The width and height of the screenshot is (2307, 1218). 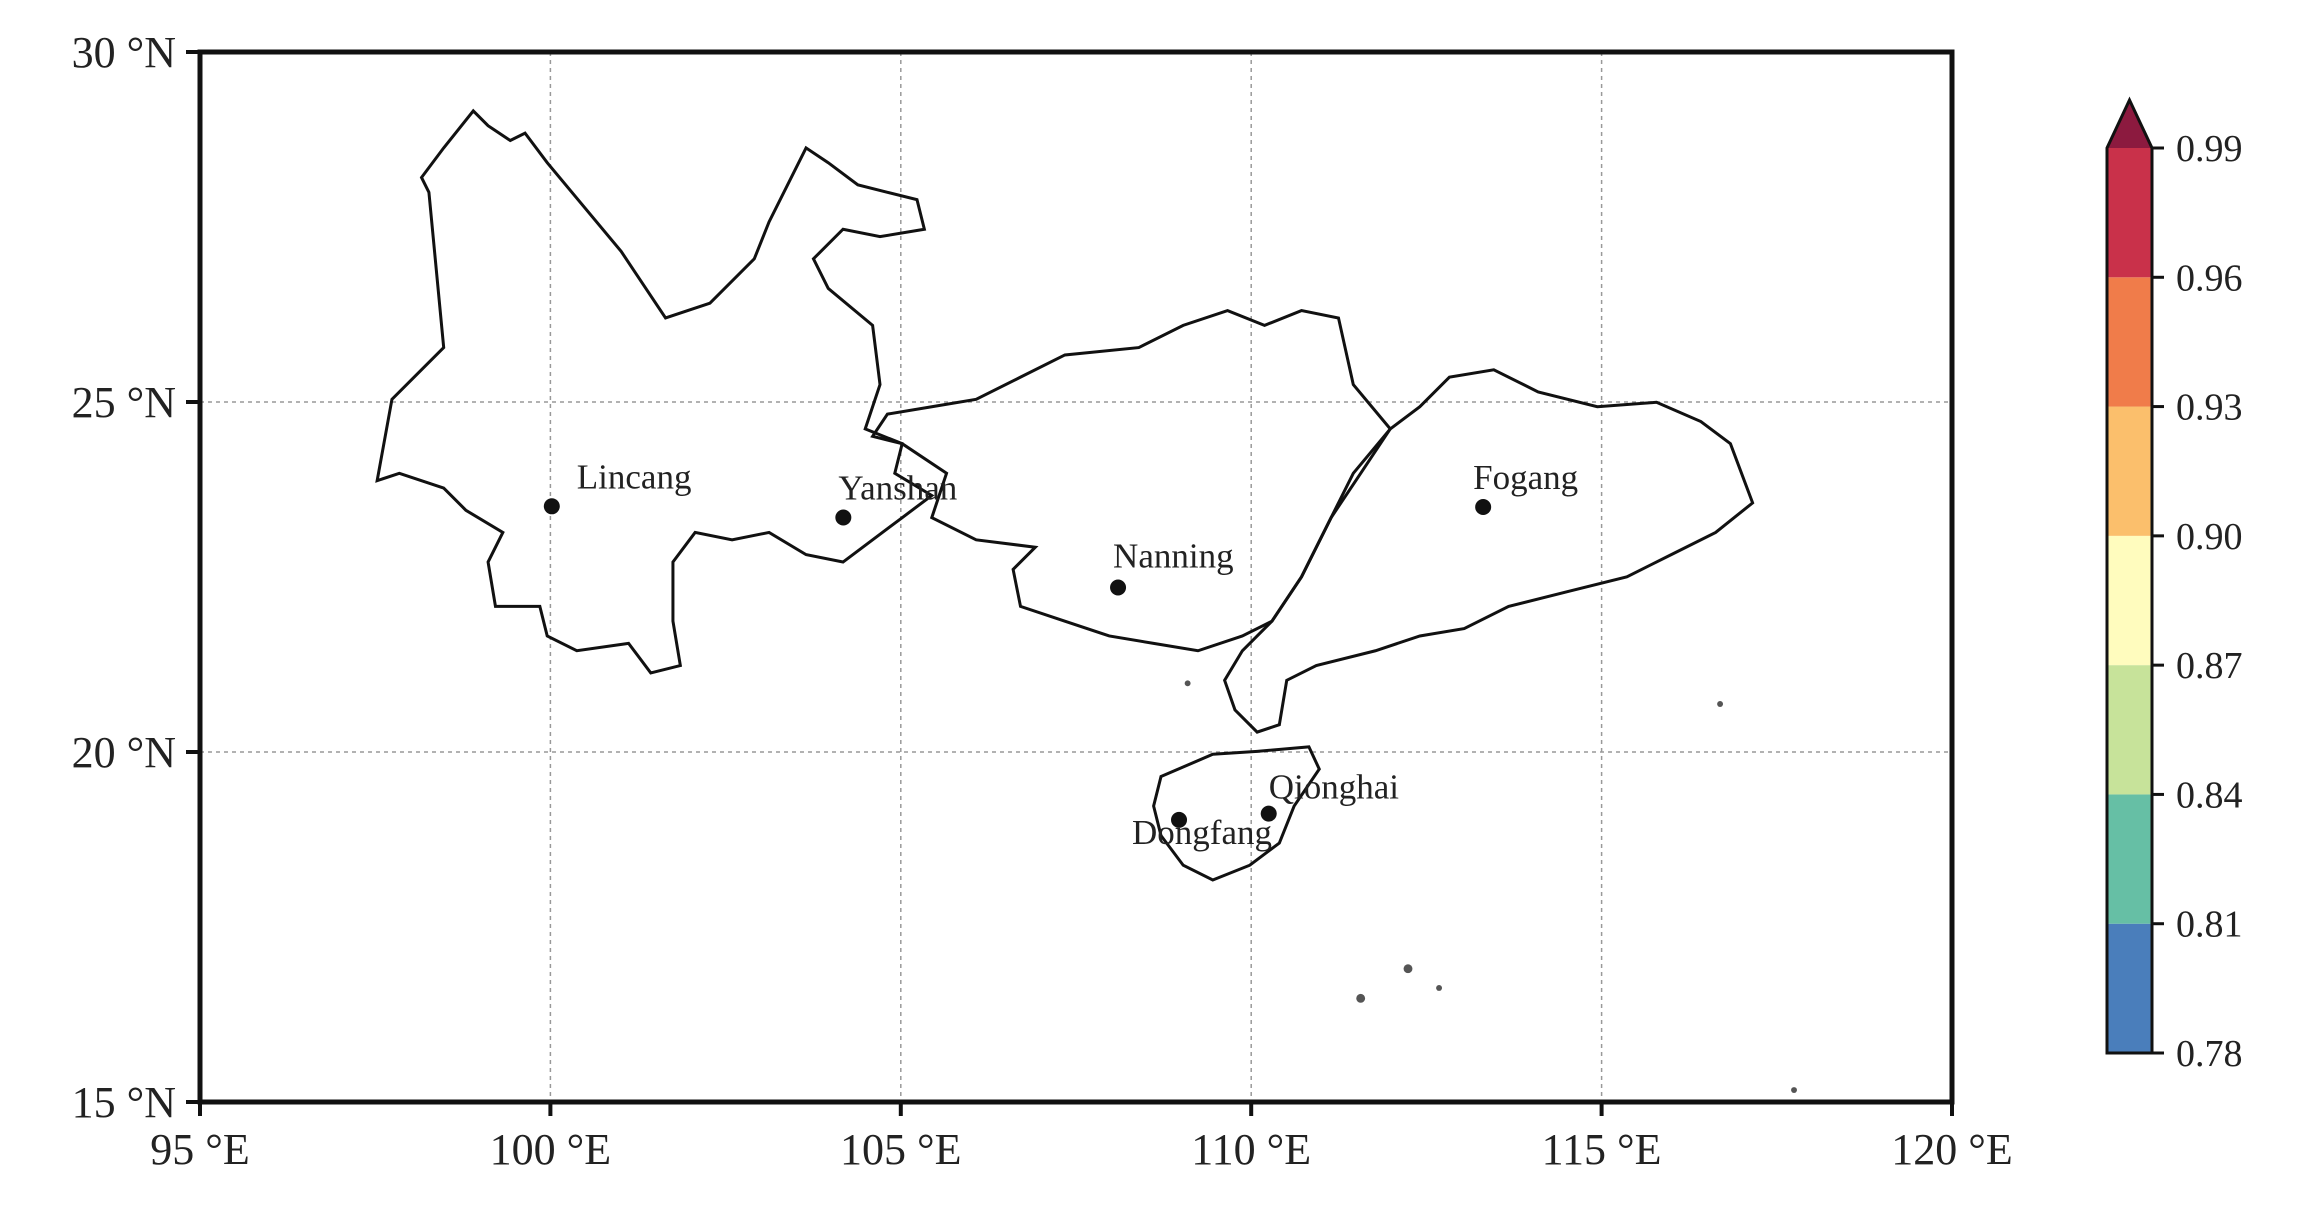 I want to click on colorbar-label: 0.96, so click(x=2209, y=278).